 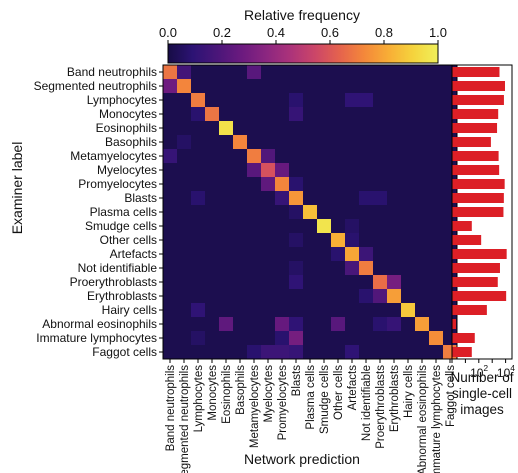 What do you see at coordinates (99, 324) in the screenshot?
I see `row-label: Abnormal eosinophils` at bounding box center [99, 324].